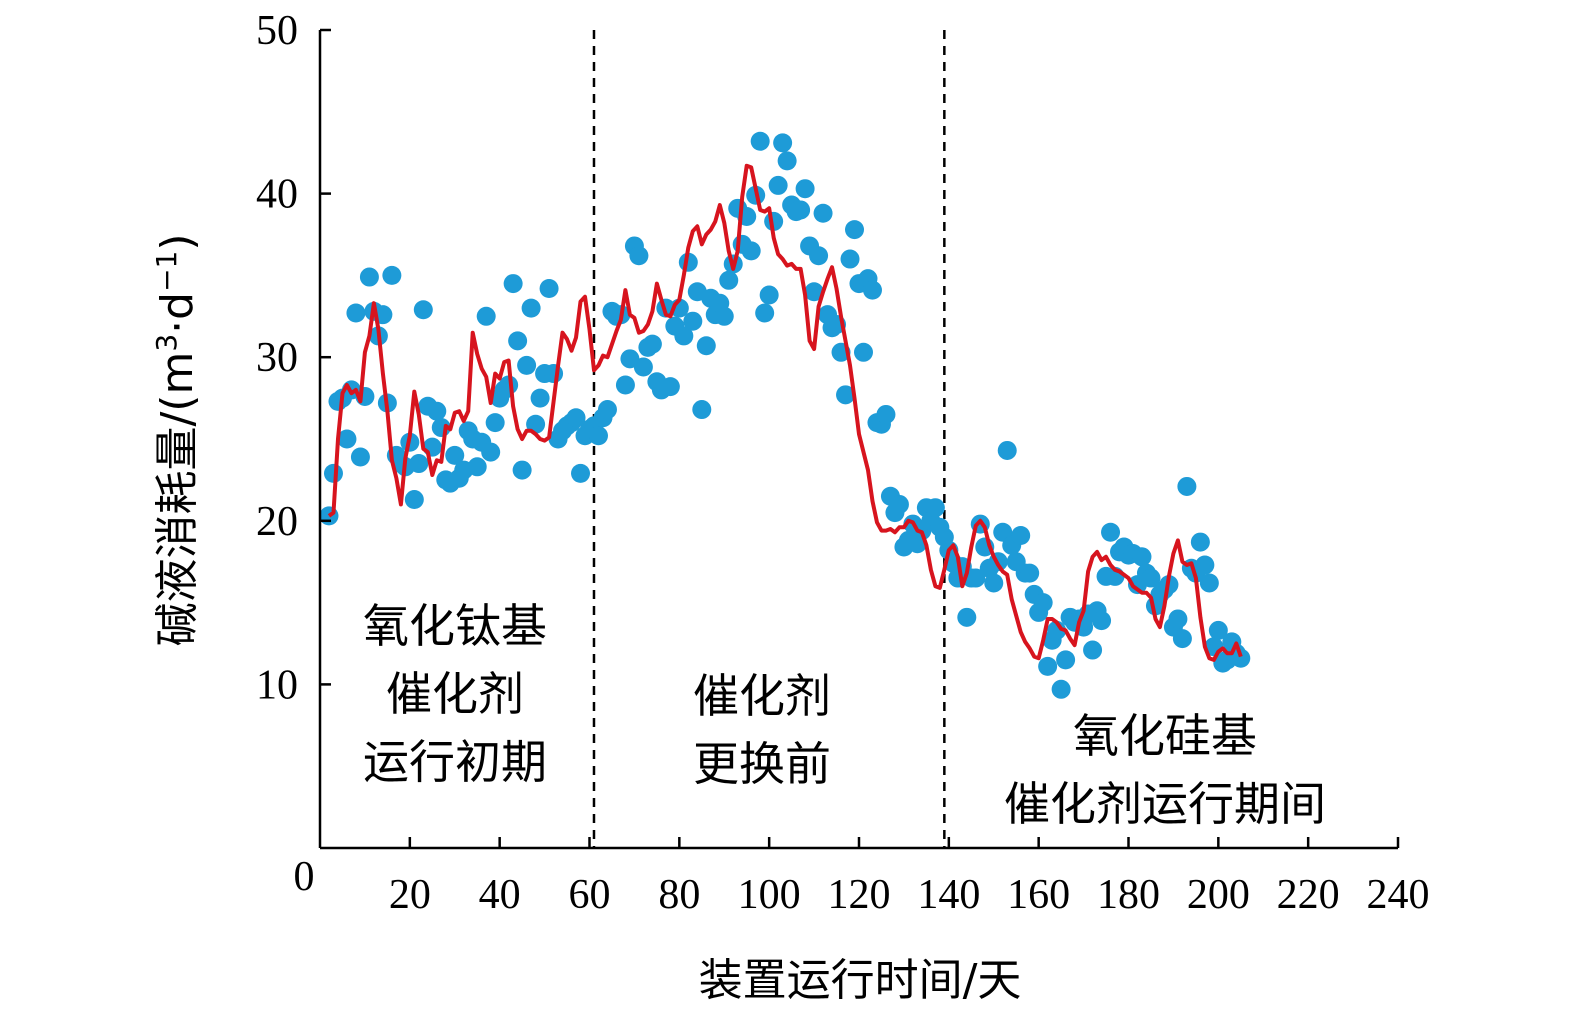  Describe the element at coordinates (455, 694) in the screenshot. I see `region-label-1: 氧化钛基催化剂运行初期` at that location.